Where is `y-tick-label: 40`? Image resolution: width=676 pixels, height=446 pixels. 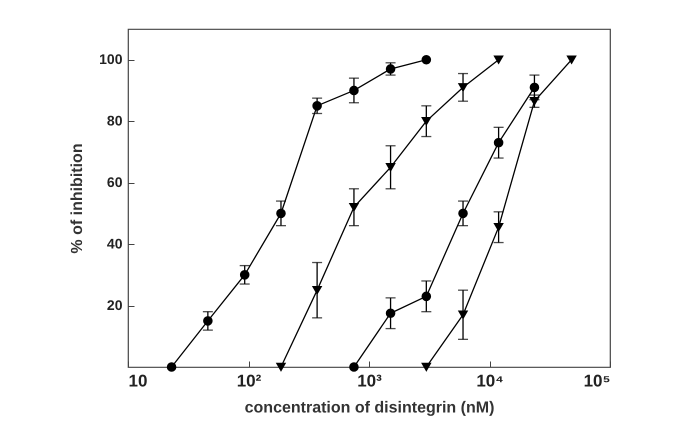 y-tick-label: 40 is located at coordinates (114, 244).